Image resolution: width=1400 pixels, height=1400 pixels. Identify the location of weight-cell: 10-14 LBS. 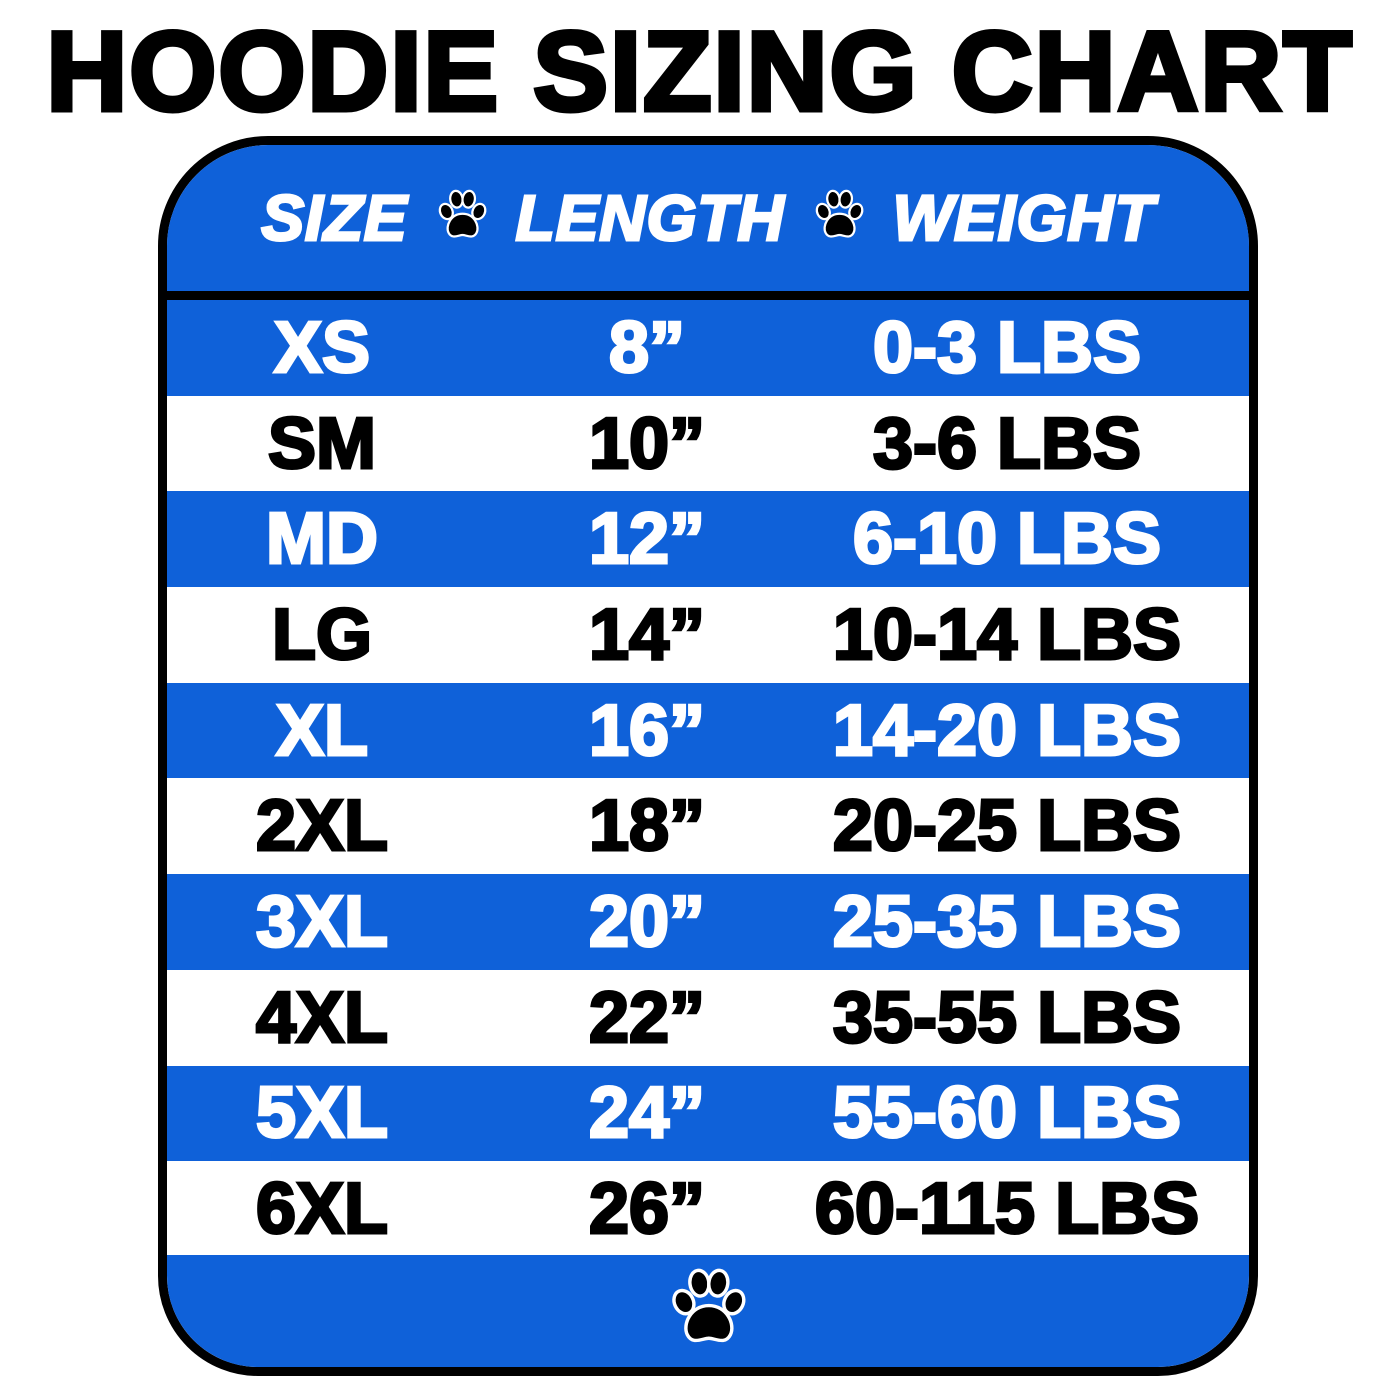
(1006, 634).